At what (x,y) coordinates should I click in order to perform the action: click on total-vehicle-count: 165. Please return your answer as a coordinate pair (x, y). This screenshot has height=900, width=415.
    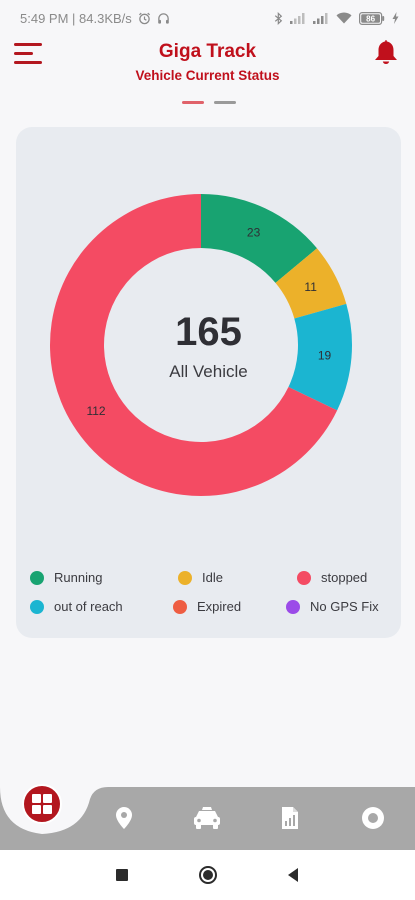
    Looking at the image, I should click on (208, 332).